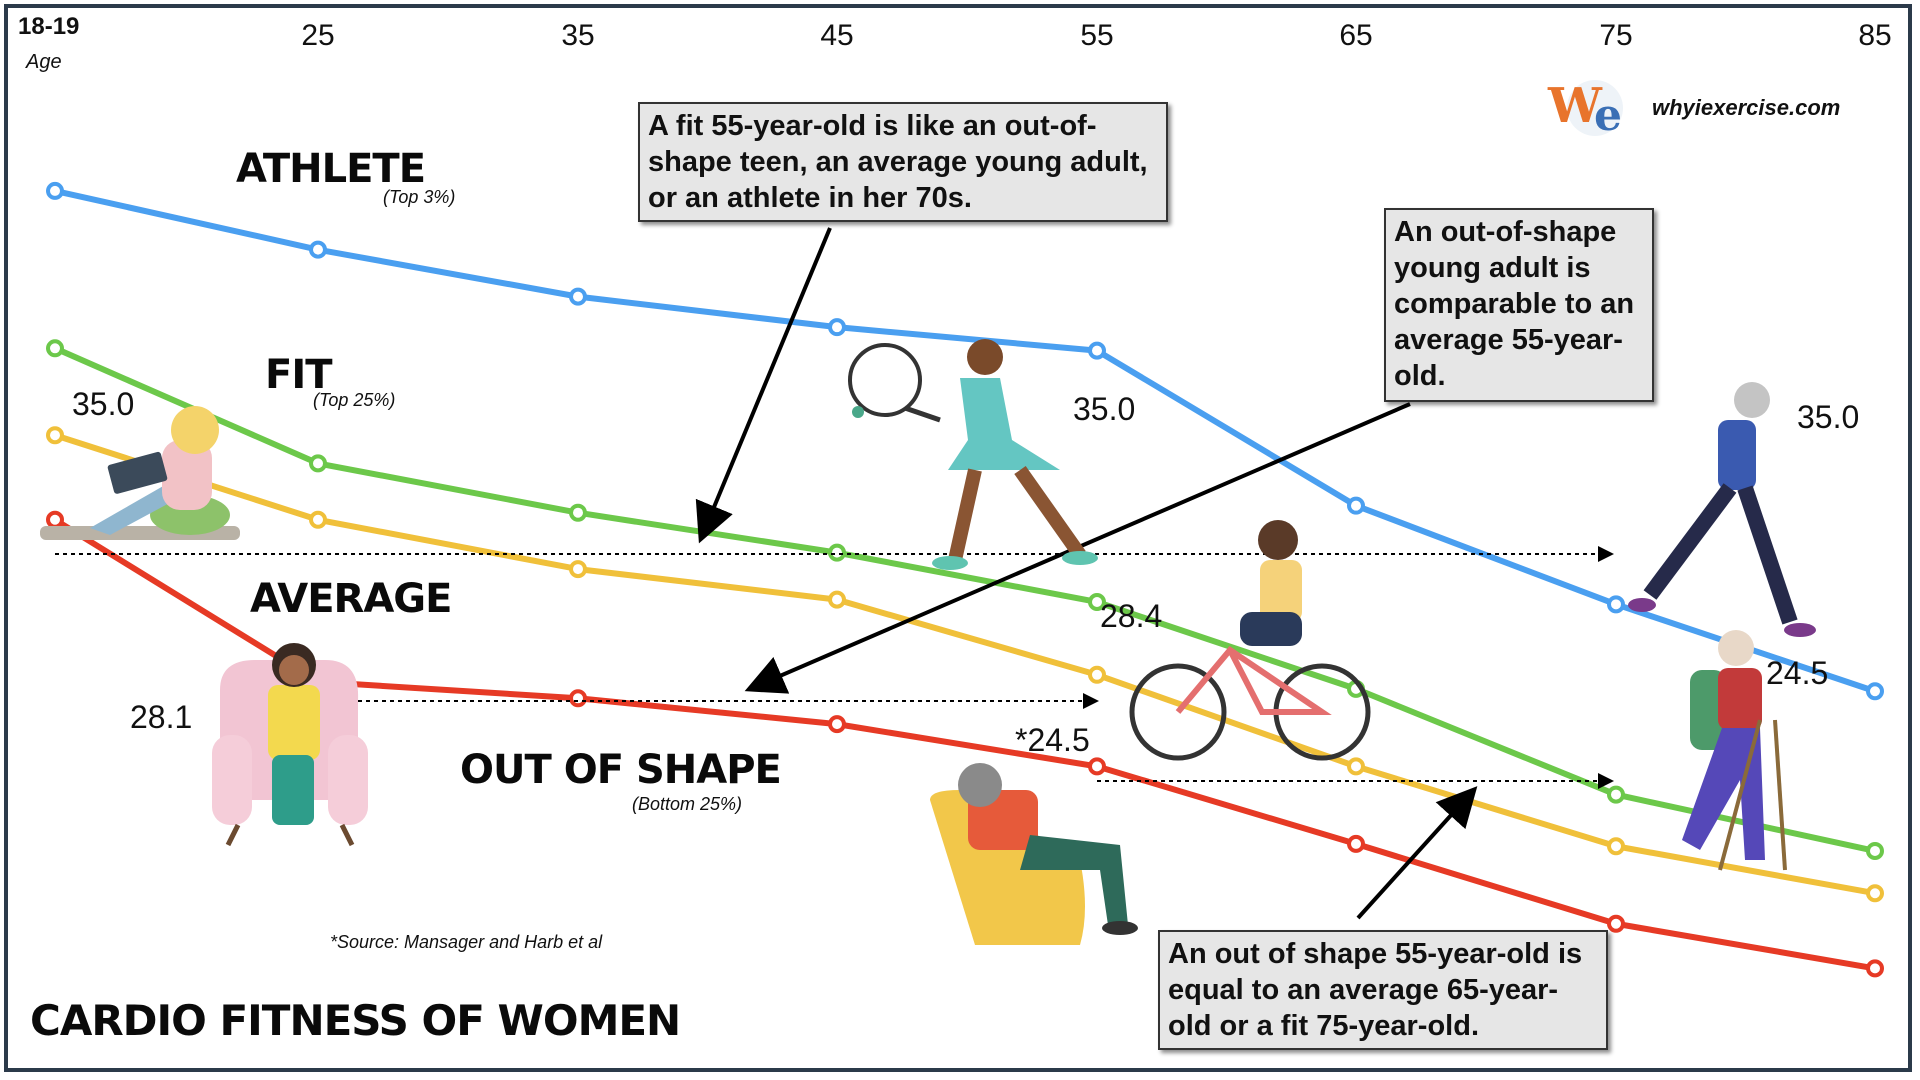 The width and height of the screenshot is (1920, 1080). What do you see at coordinates (43, 62) in the screenshot?
I see `x-axis-label: Age` at bounding box center [43, 62].